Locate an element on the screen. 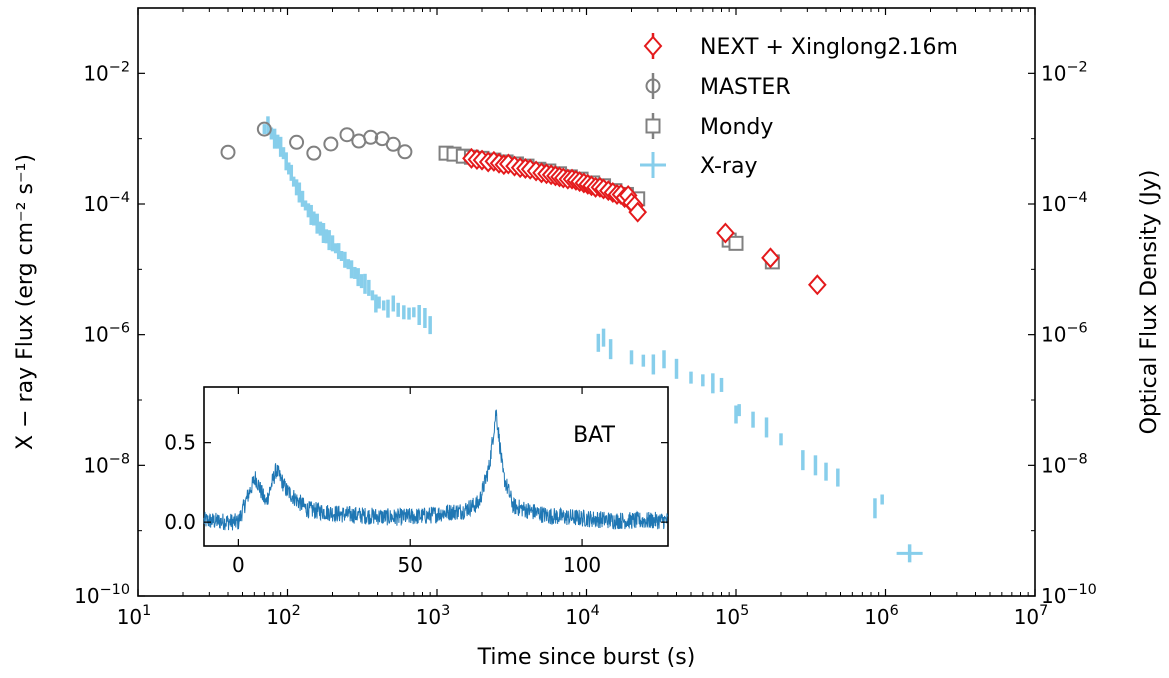 The height and width of the screenshot is (678, 1169). y-tick-label-right: 10⁻² is located at coordinates (1064, 72).